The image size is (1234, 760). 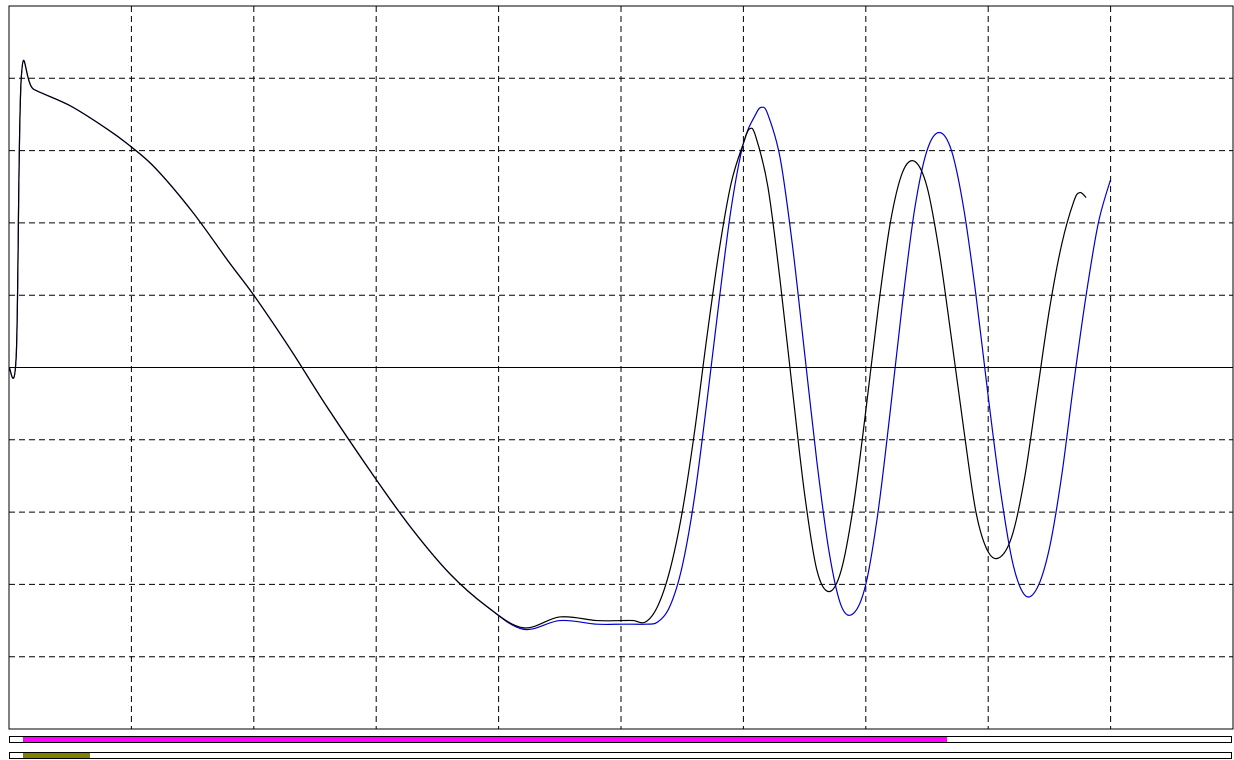 I want to click on magenta-indicator-track, so click(x=620, y=739).